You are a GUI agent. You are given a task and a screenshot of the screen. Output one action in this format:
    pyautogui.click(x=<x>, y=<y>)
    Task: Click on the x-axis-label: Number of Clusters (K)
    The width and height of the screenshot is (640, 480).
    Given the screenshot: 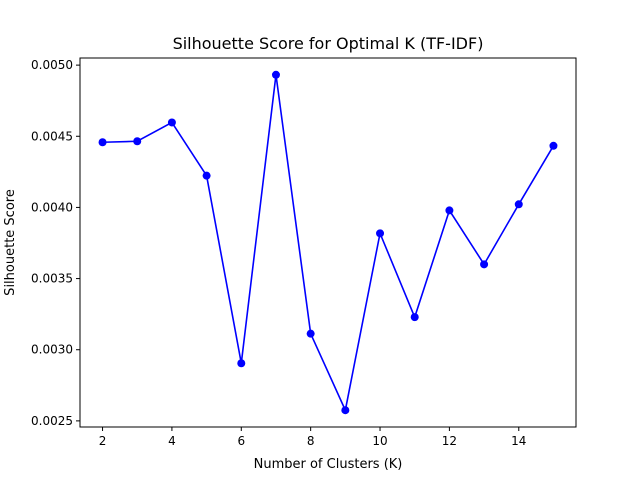 What is the action you would take?
    pyautogui.click(x=328, y=464)
    